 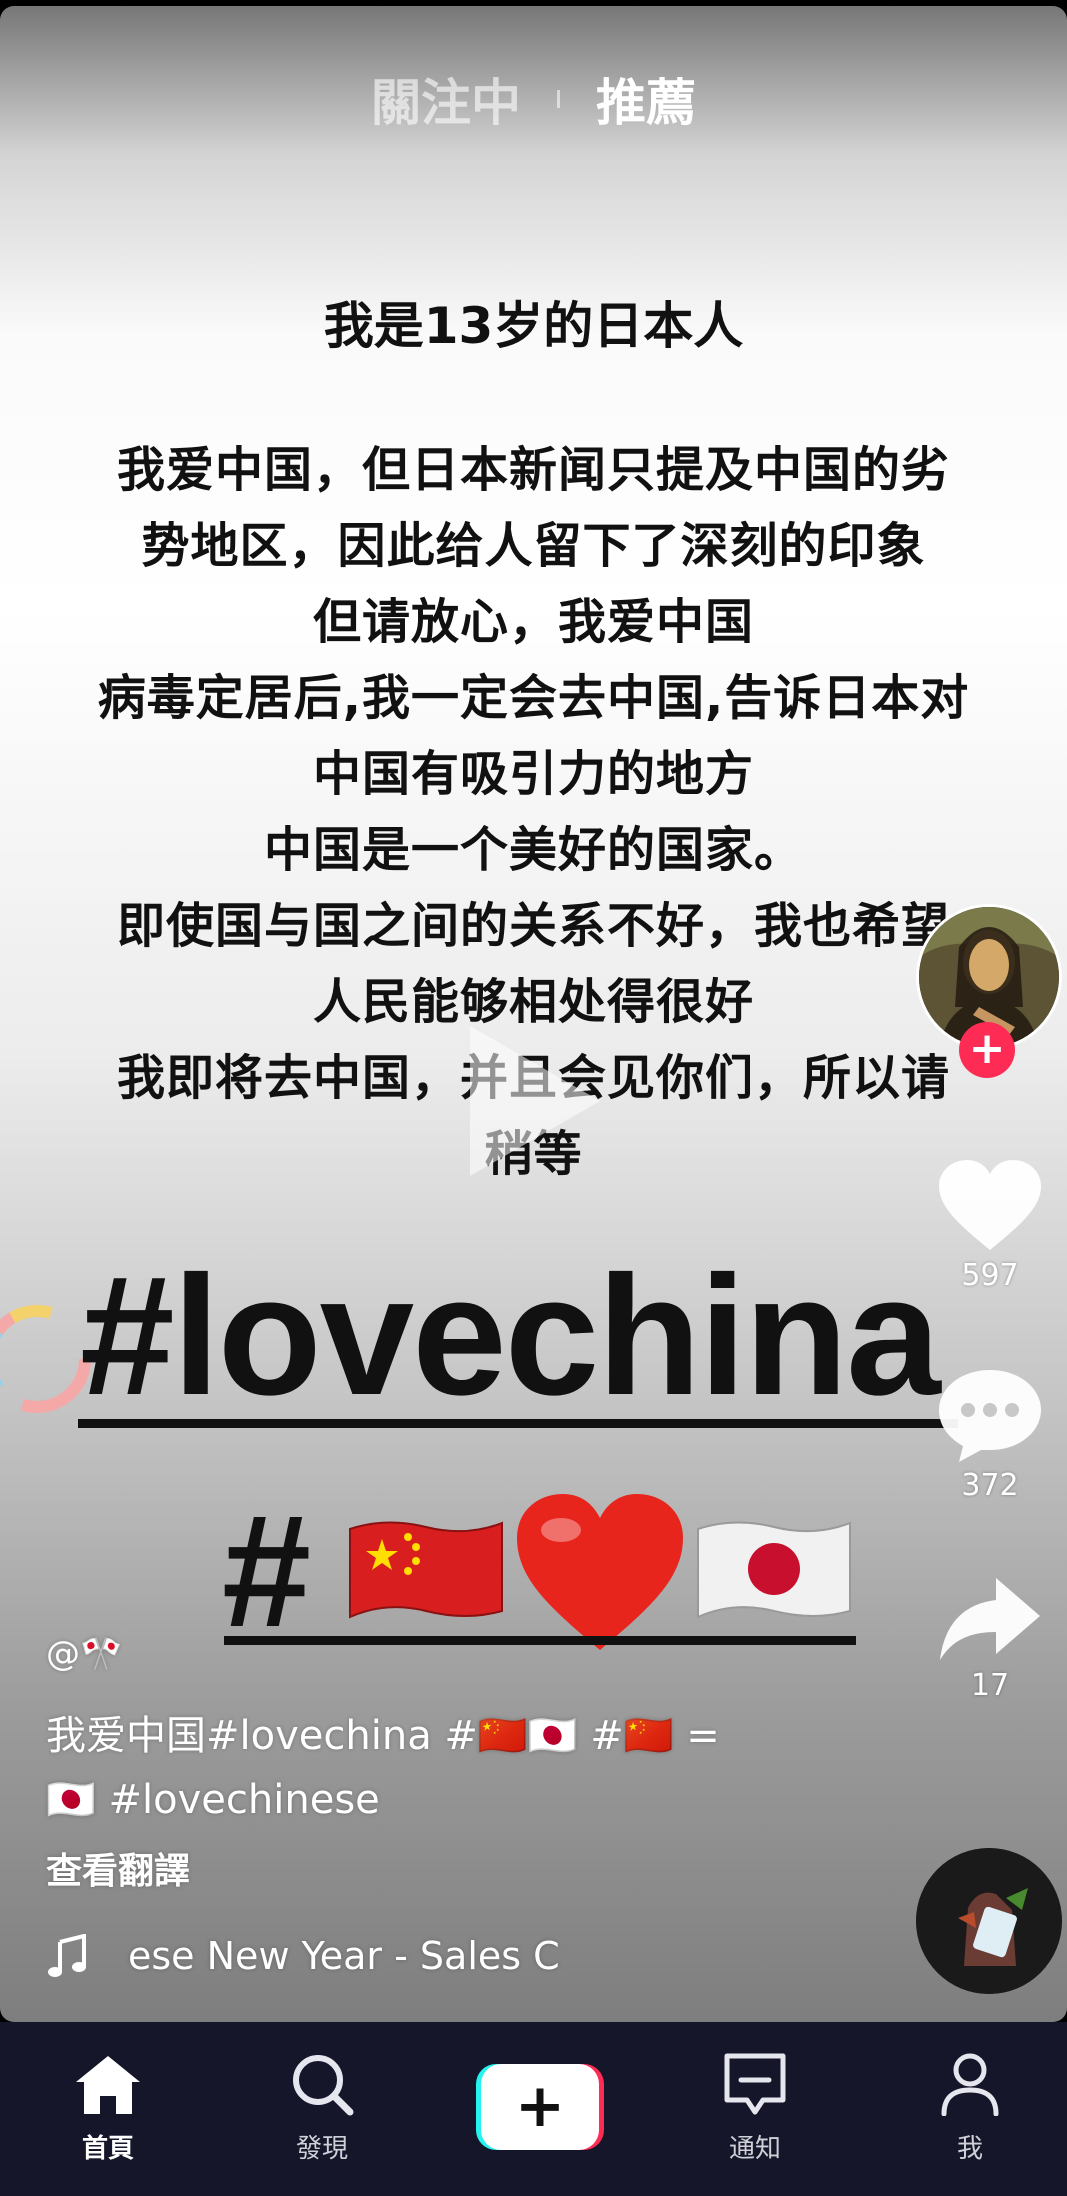 I want to click on nav-inbox: 通知, so click(x=755, y=2108).